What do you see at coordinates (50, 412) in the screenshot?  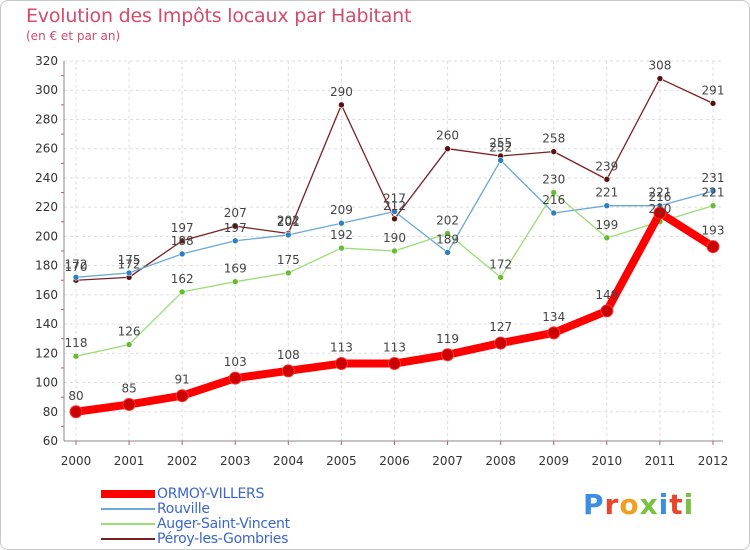 I see `y-tick-label: 80` at bounding box center [50, 412].